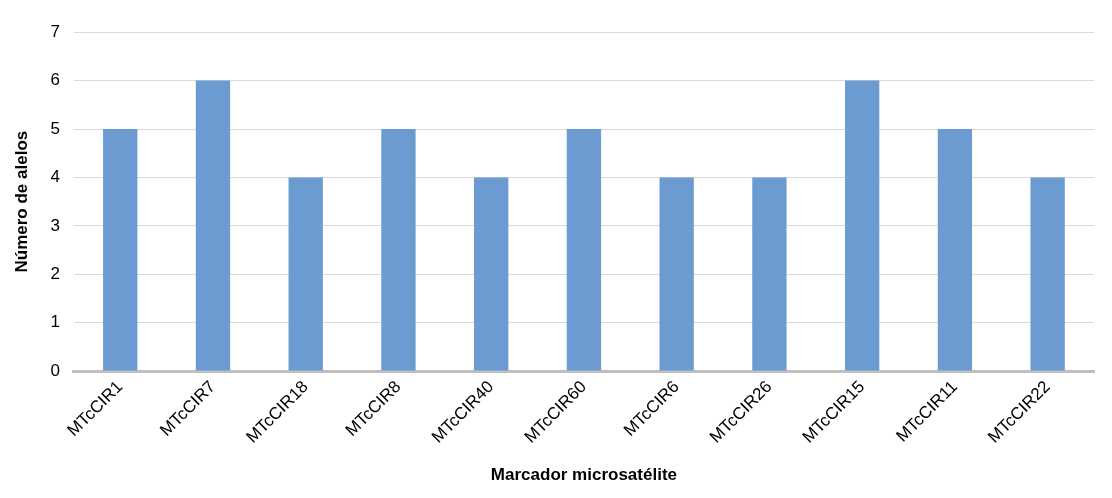 The image size is (1112, 498). I want to click on x-axis-title: Marcador microsatélite, so click(583, 475).